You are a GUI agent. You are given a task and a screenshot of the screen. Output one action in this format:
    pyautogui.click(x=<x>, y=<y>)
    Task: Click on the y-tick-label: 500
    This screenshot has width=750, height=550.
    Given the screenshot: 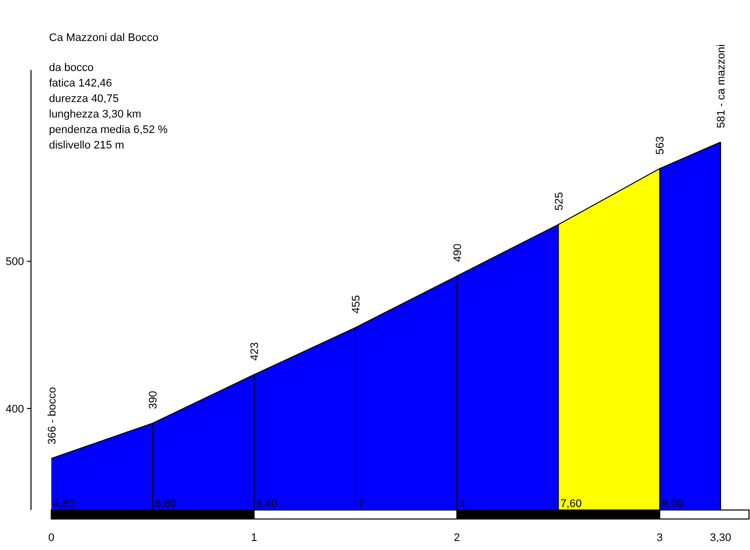 What is the action you would take?
    pyautogui.click(x=15, y=262)
    